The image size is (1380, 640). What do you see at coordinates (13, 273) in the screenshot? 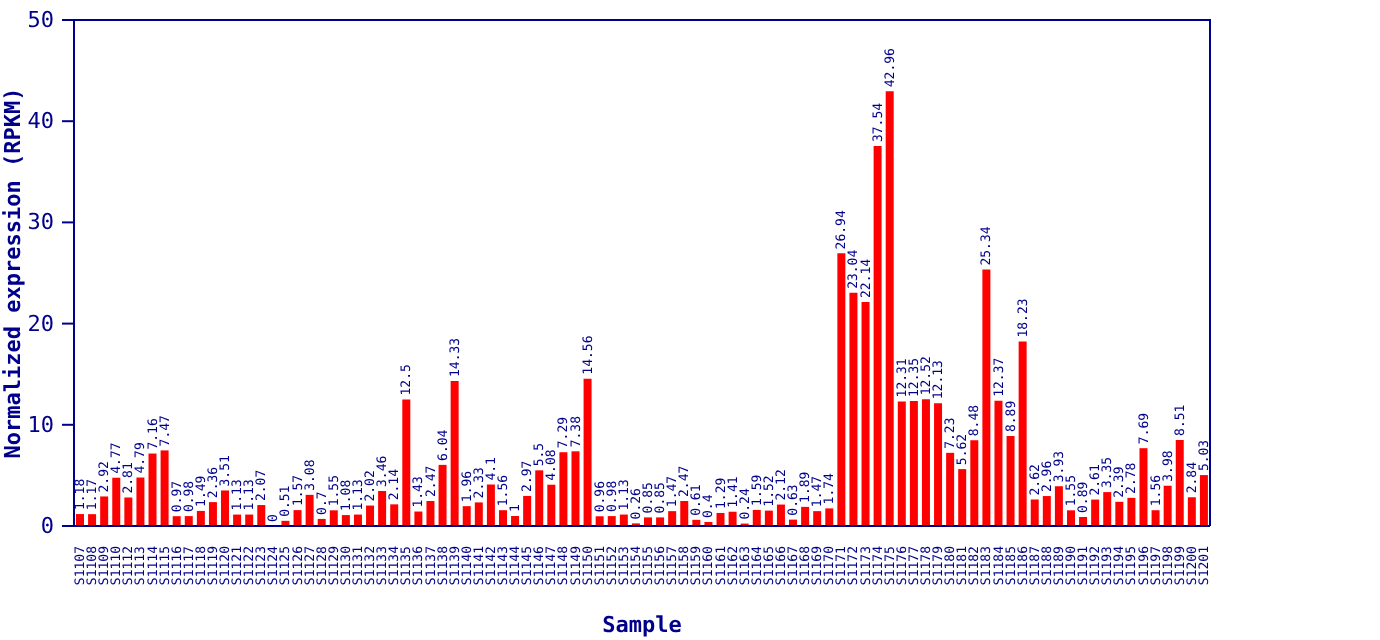
I see `y-axis-title: Normalized expression (RPKM)` at bounding box center [13, 273].